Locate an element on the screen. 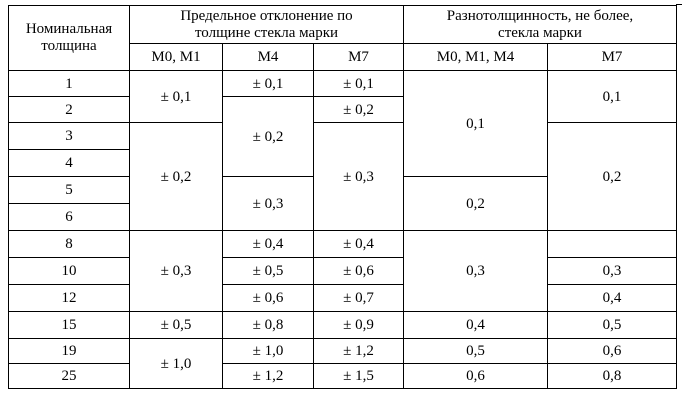 Image resolution: width=688 pixels, height=403 pixels. thickness-cell: 3 is located at coordinates (69, 136).